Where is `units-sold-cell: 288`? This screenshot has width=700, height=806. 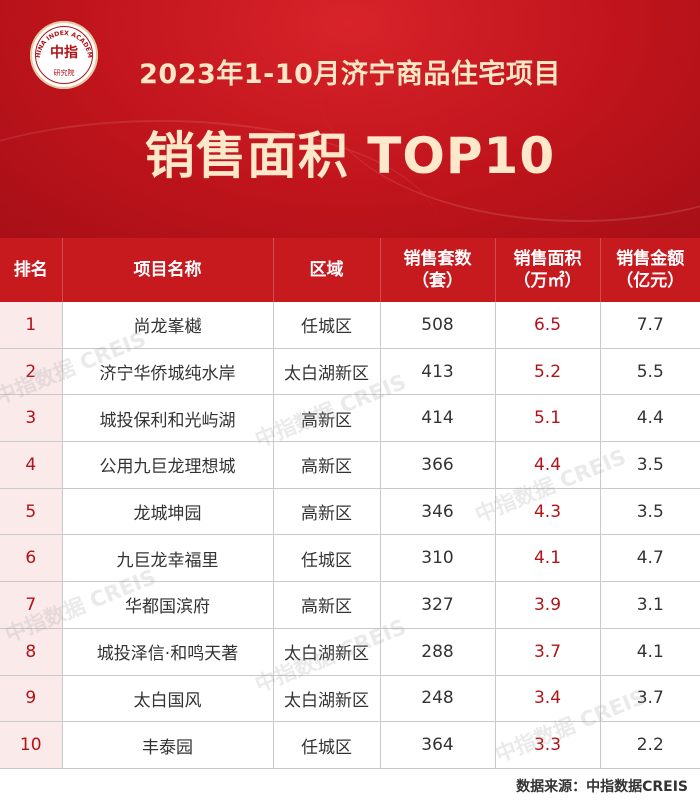
units-sold-cell: 288 is located at coordinates (438, 652).